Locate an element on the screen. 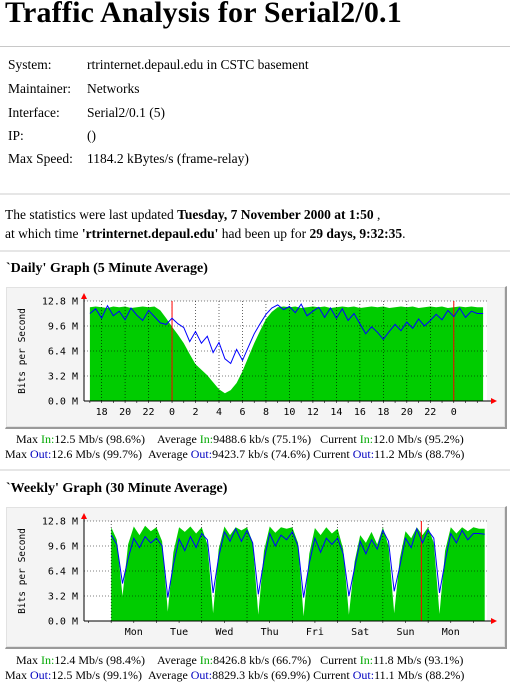 This screenshot has height=686, width=510. x-tick-label: Wed is located at coordinates (224, 632).